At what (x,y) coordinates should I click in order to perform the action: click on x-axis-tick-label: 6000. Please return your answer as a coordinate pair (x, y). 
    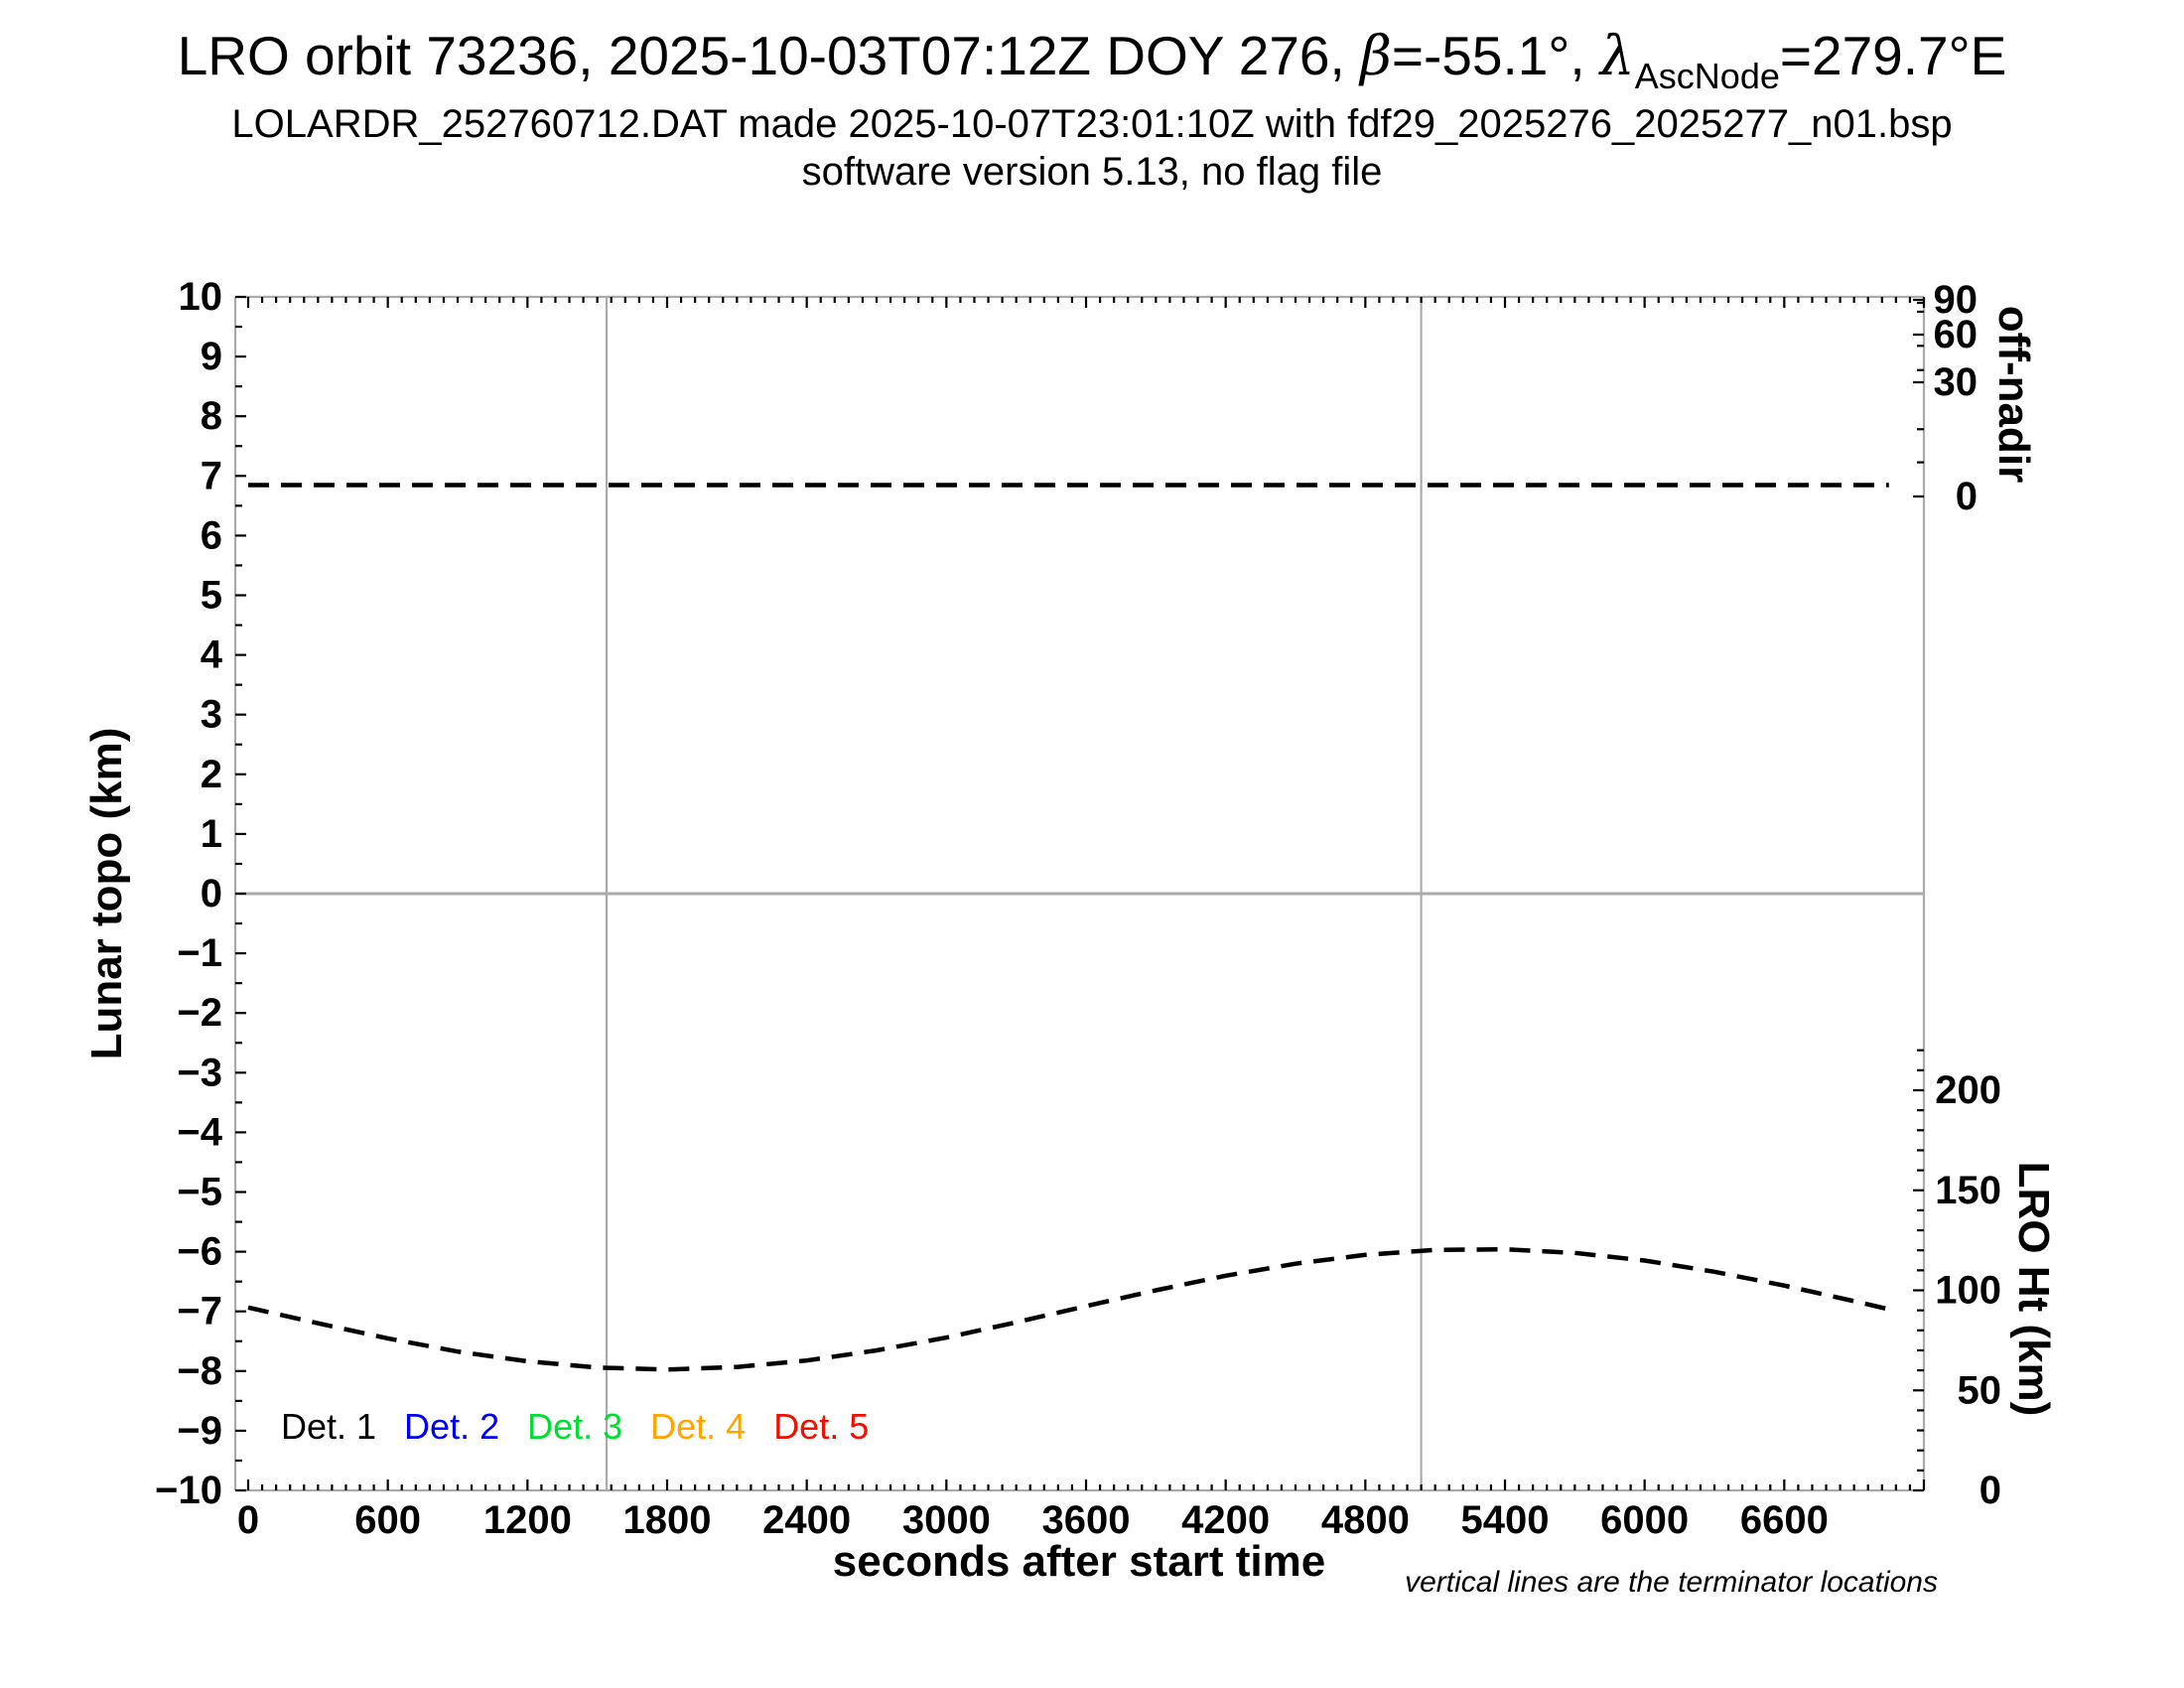
    Looking at the image, I should click on (1644, 1520).